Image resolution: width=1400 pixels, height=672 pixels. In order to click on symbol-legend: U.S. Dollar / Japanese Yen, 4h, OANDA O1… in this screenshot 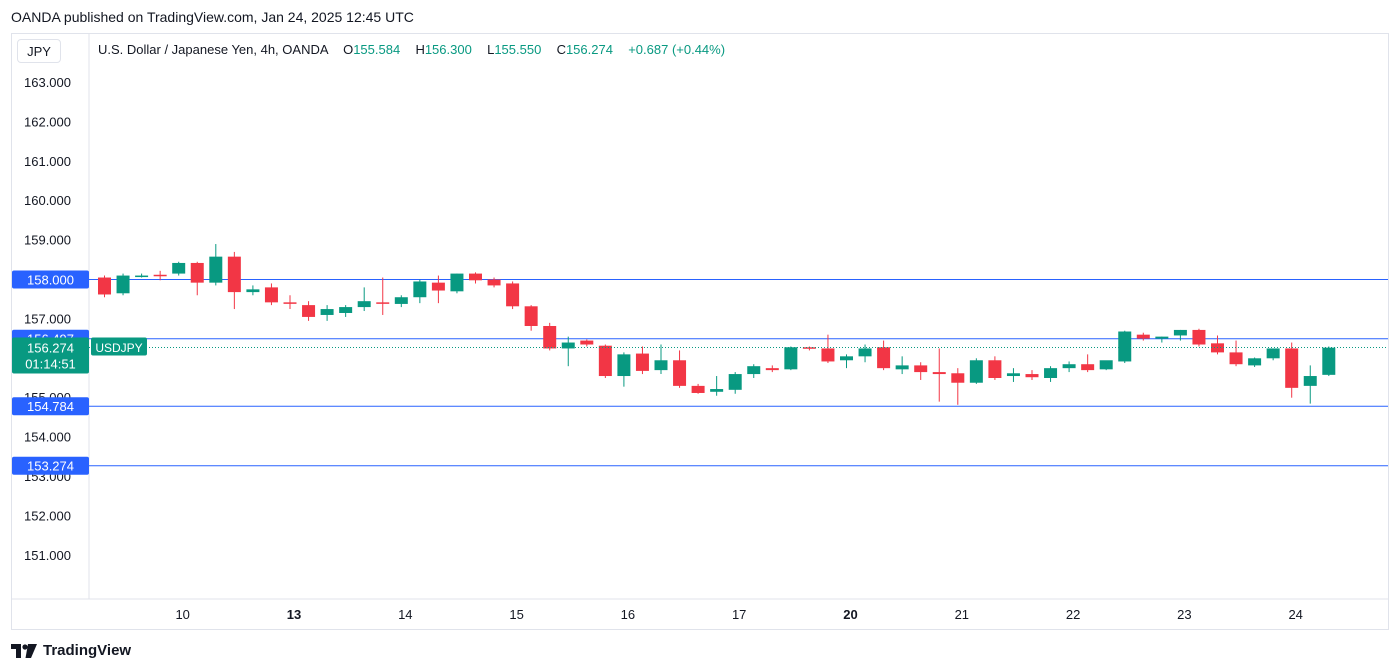, I will do `click(411, 49)`.